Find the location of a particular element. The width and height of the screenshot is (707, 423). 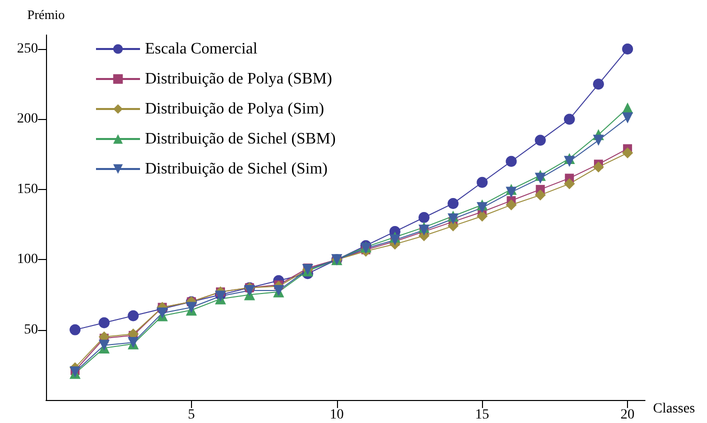

x-tick-label: 15 is located at coordinates (482, 415).